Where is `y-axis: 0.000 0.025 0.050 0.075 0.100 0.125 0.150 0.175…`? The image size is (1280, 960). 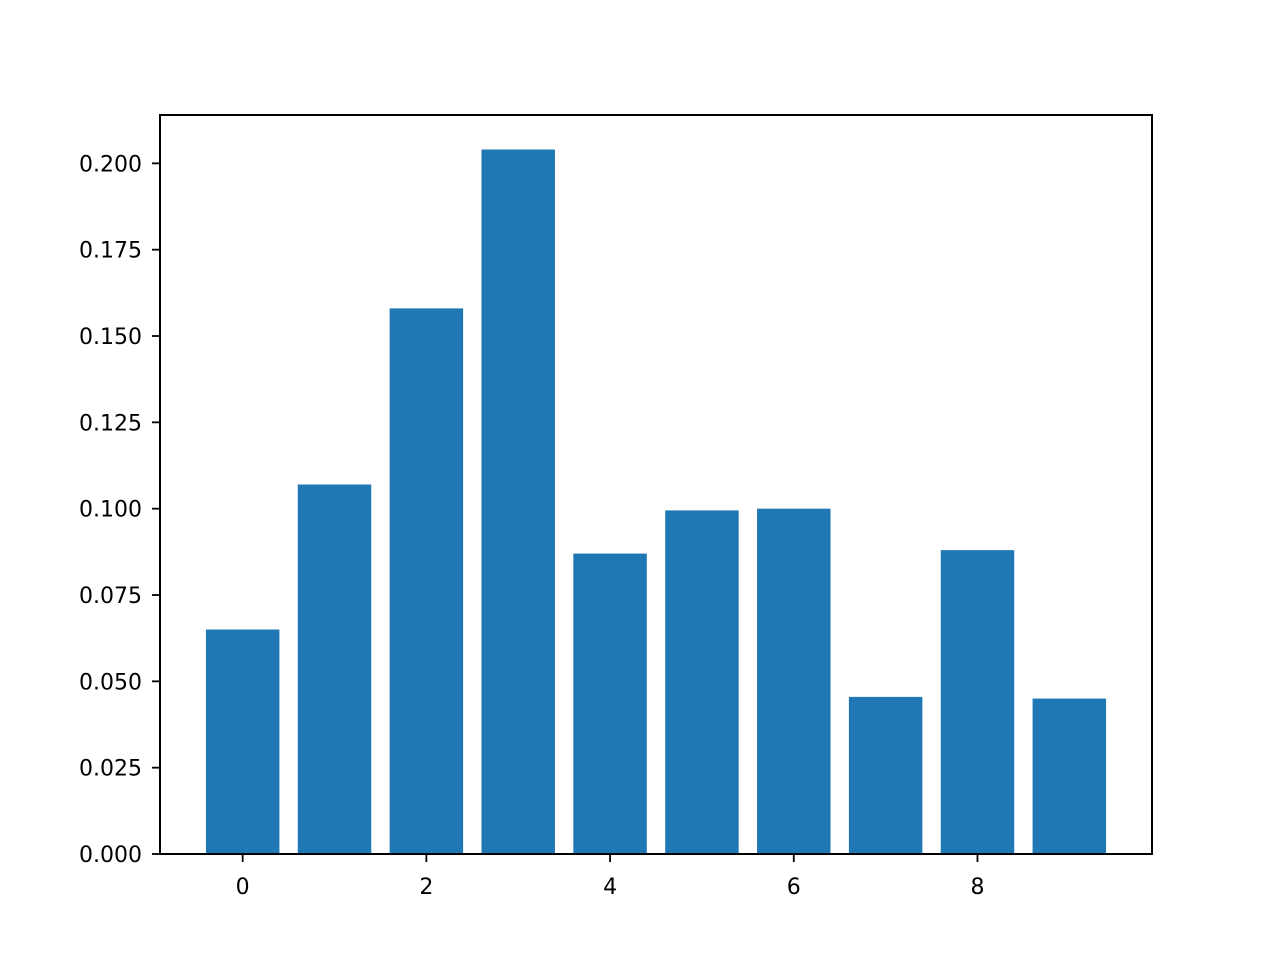 y-axis: 0.000 0.025 0.050 0.075 0.100 0.125 0.150 0.175… is located at coordinates (119, 510).